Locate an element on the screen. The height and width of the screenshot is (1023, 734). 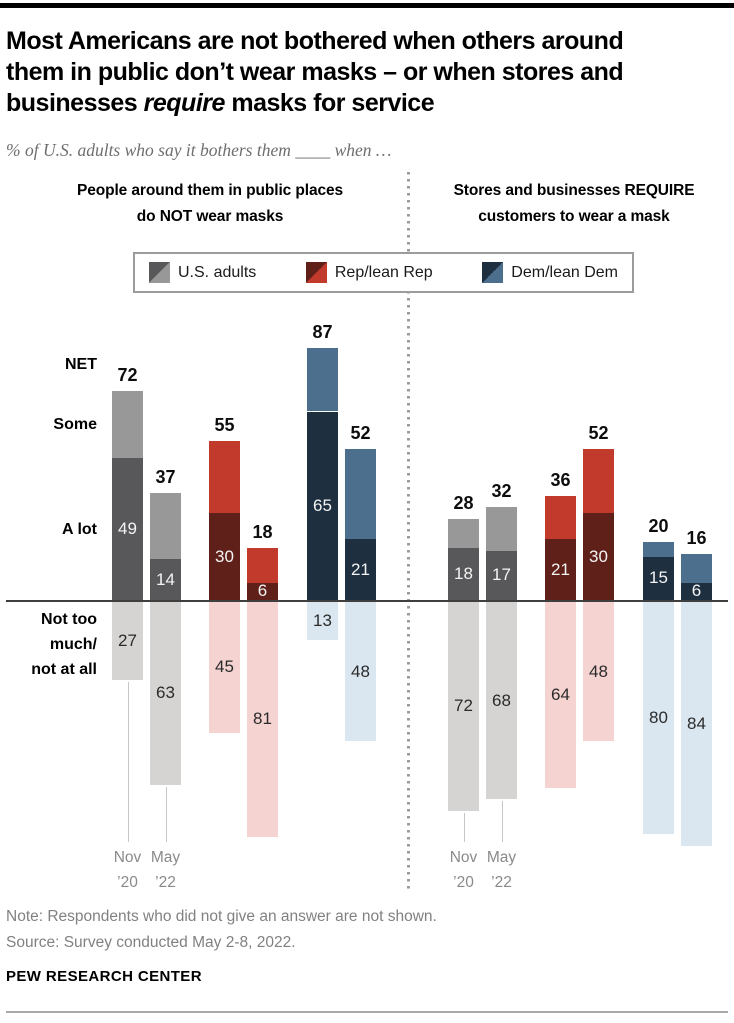
not-bothered-value-label: 64 is located at coordinates (560, 694).